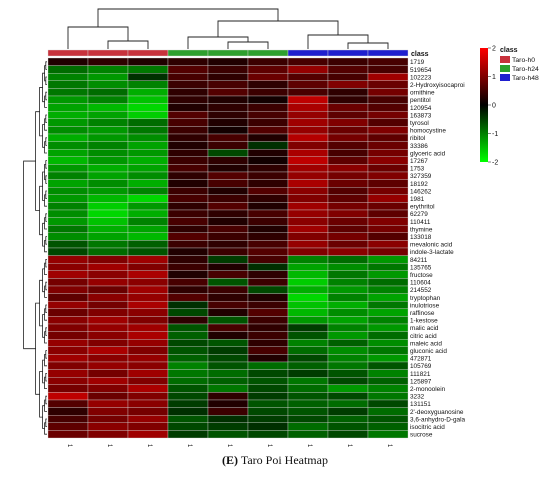 This screenshot has height=479, width=550. Describe the element at coordinates (421, 108) in the screenshot. I see `row-label: 120954` at that location.